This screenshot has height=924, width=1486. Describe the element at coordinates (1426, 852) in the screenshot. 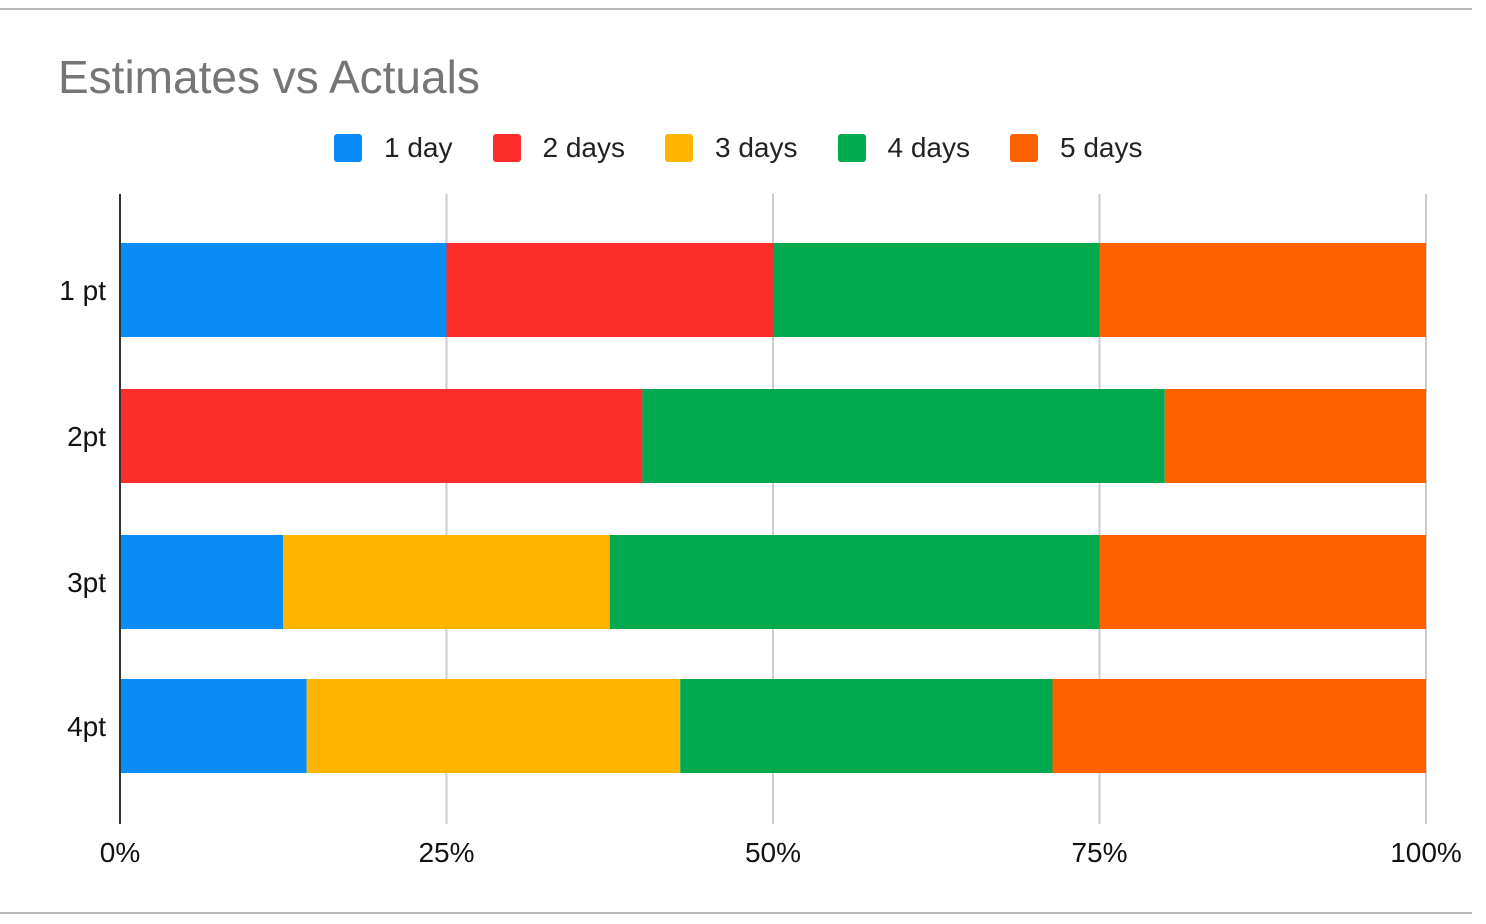

I see `x-tick-label: 100%` at that location.